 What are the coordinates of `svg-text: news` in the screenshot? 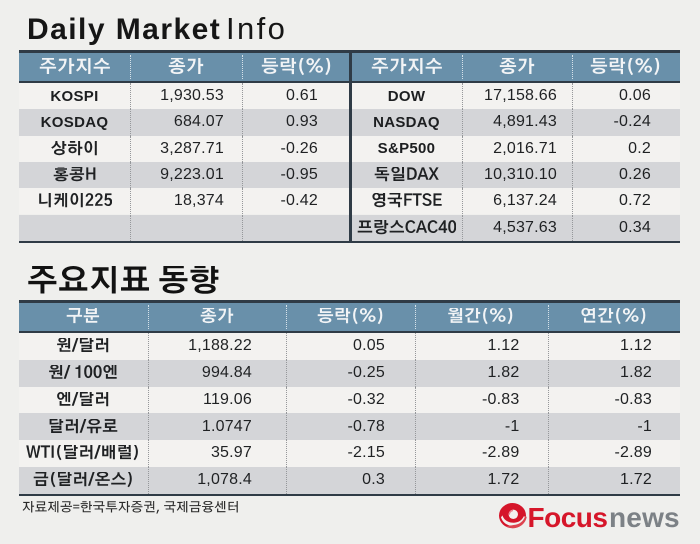 It's located at (644, 517).